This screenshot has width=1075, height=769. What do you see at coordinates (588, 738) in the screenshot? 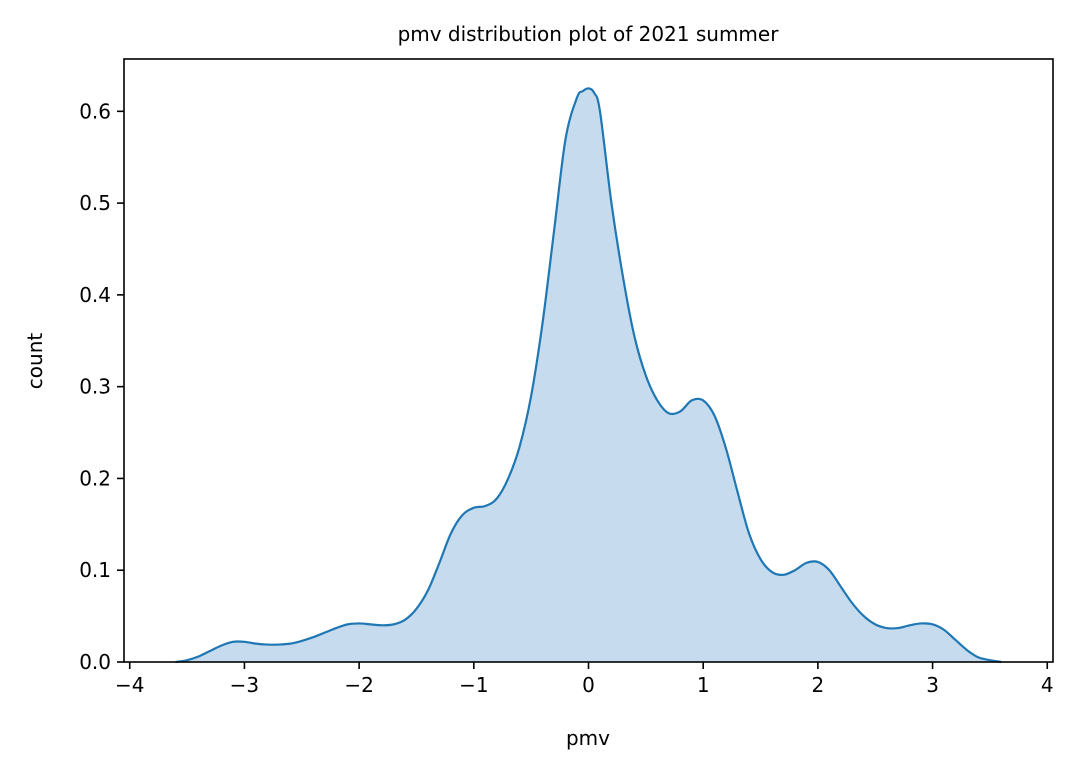
I see `x-axis-label: pmv` at bounding box center [588, 738].